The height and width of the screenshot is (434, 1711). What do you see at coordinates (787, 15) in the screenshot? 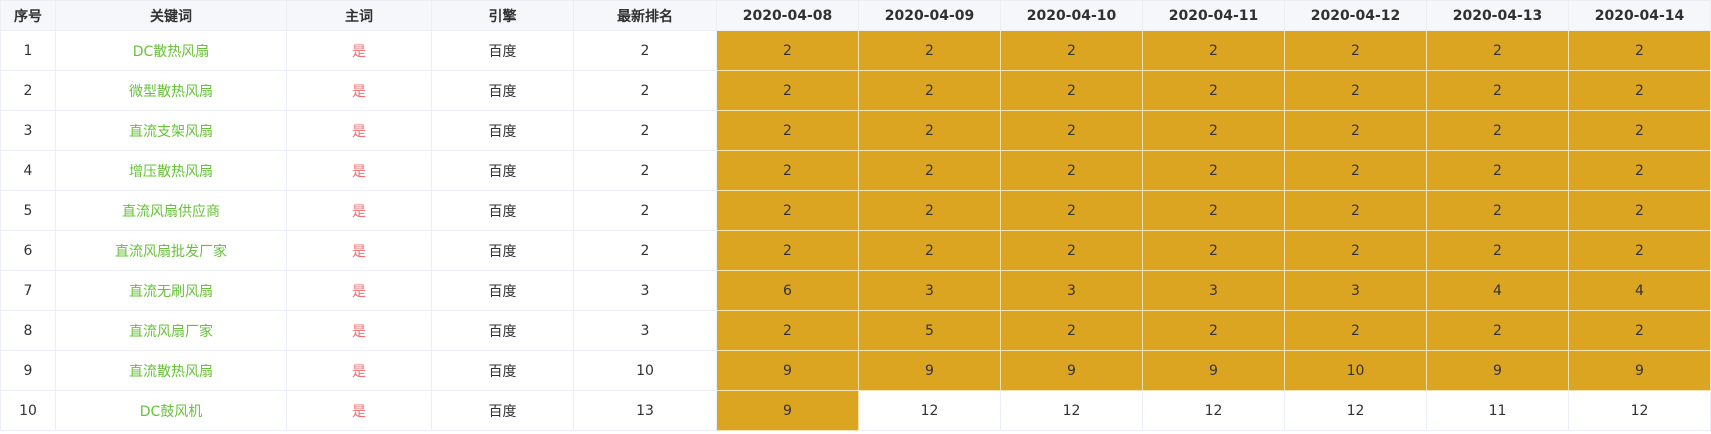
I see `column-header-date: 2020-04-08` at bounding box center [787, 15].